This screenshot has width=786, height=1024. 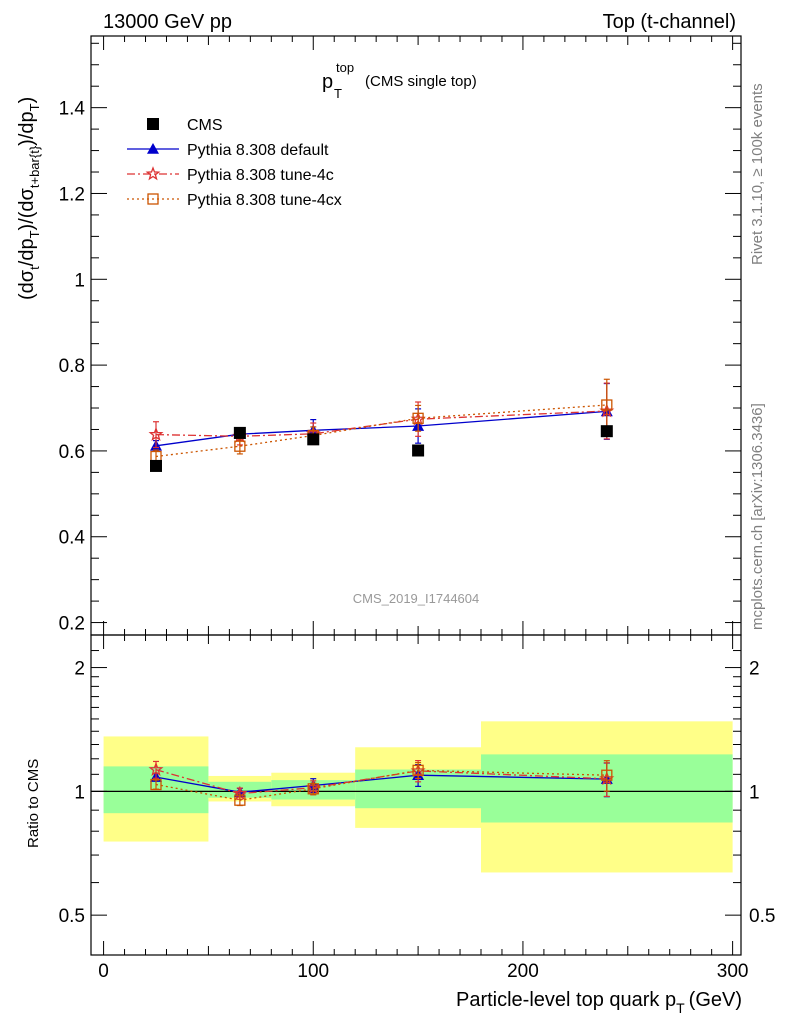 What do you see at coordinates (72, 109) in the screenshot?
I see `y-tick-label: 1.4` at bounding box center [72, 109].